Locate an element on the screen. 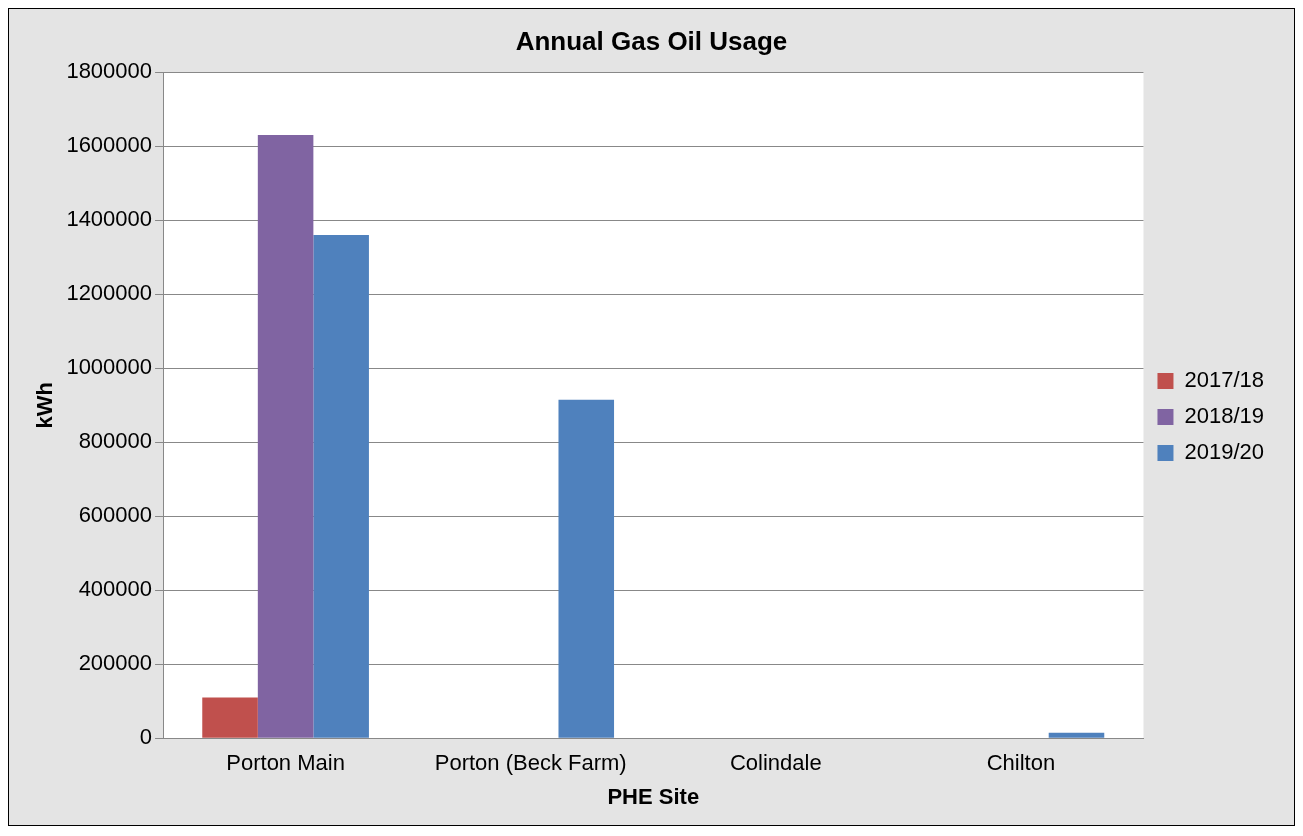 The width and height of the screenshot is (1303, 836). legend-label: 2018/19 is located at coordinates (1224, 416).